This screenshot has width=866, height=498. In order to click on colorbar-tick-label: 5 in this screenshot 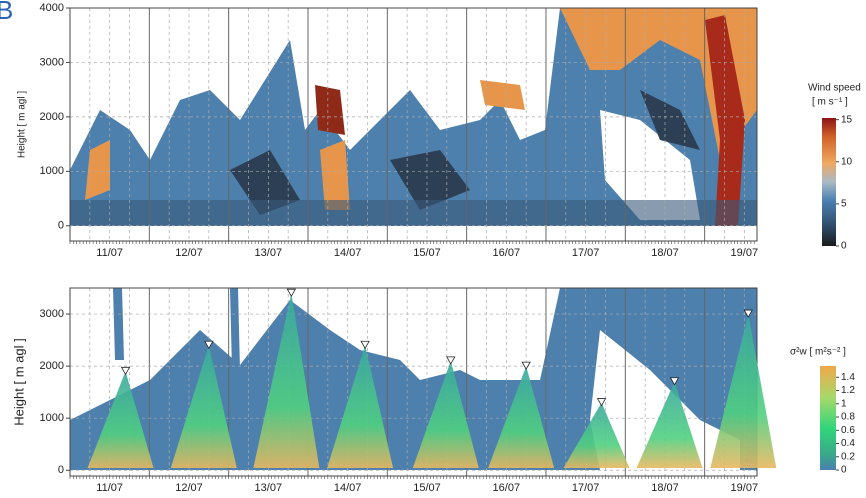, I will do `click(844, 204)`.